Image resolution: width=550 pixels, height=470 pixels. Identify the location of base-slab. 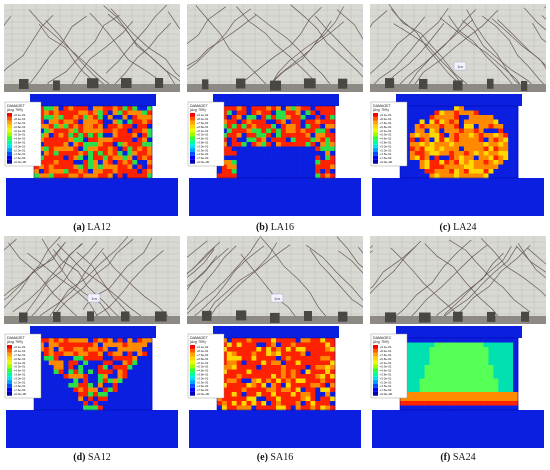
(458, 429).